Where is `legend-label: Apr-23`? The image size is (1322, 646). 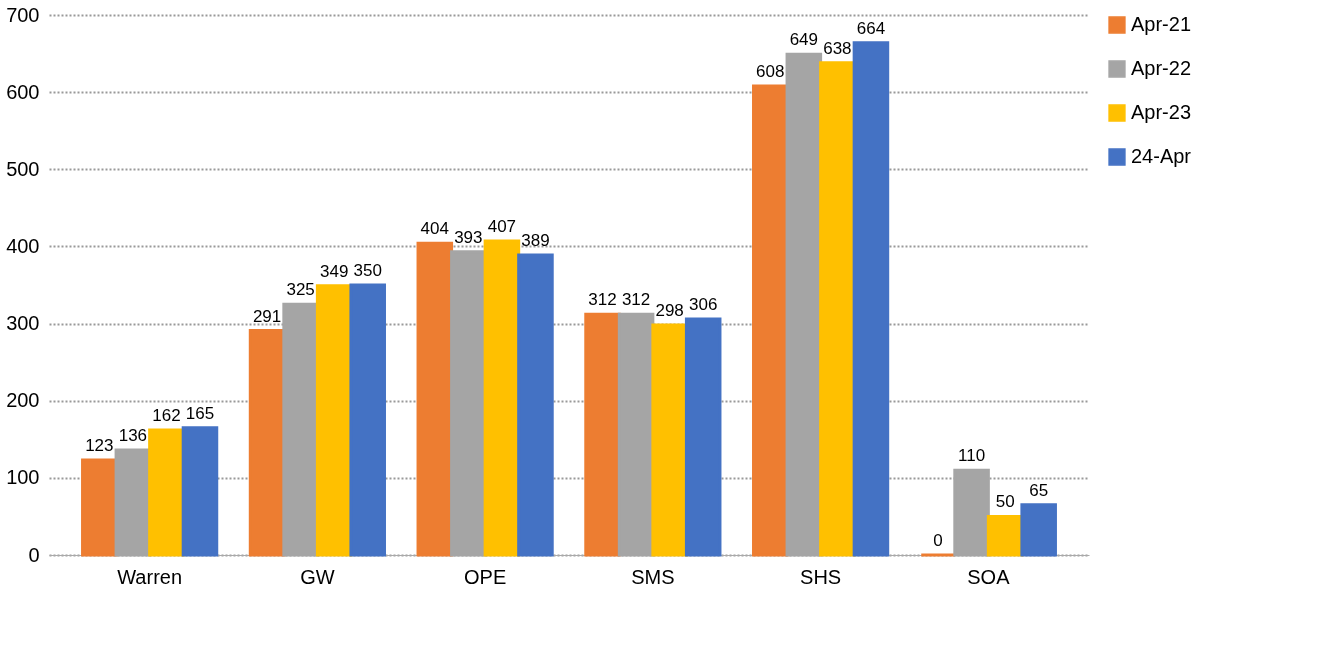 legend-label: Apr-23 is located at coordinates (1161, 112).